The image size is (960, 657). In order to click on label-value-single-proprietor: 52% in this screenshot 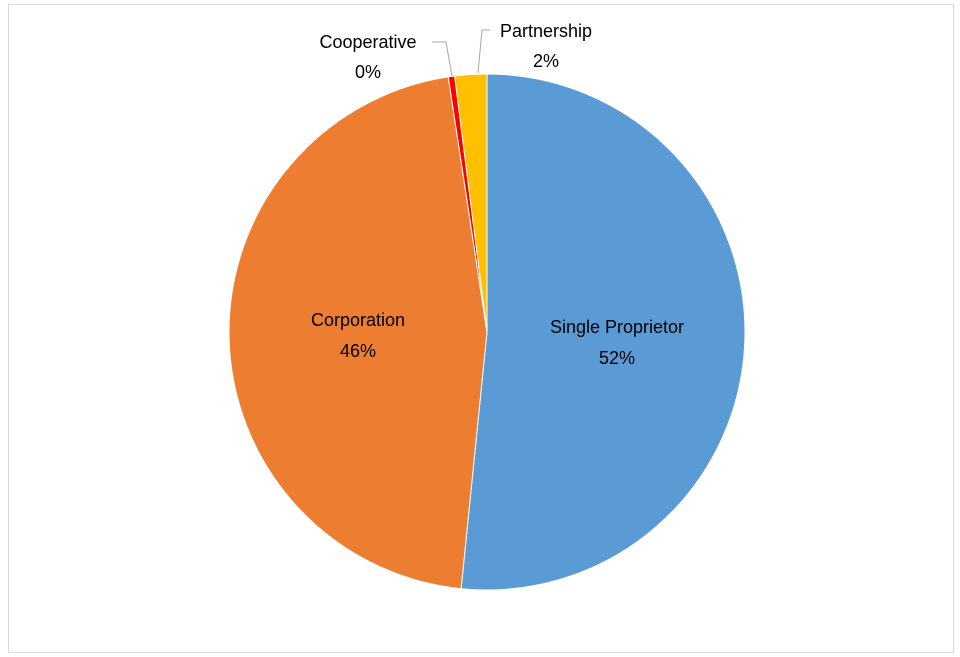, I will do `click(617, 358)`.